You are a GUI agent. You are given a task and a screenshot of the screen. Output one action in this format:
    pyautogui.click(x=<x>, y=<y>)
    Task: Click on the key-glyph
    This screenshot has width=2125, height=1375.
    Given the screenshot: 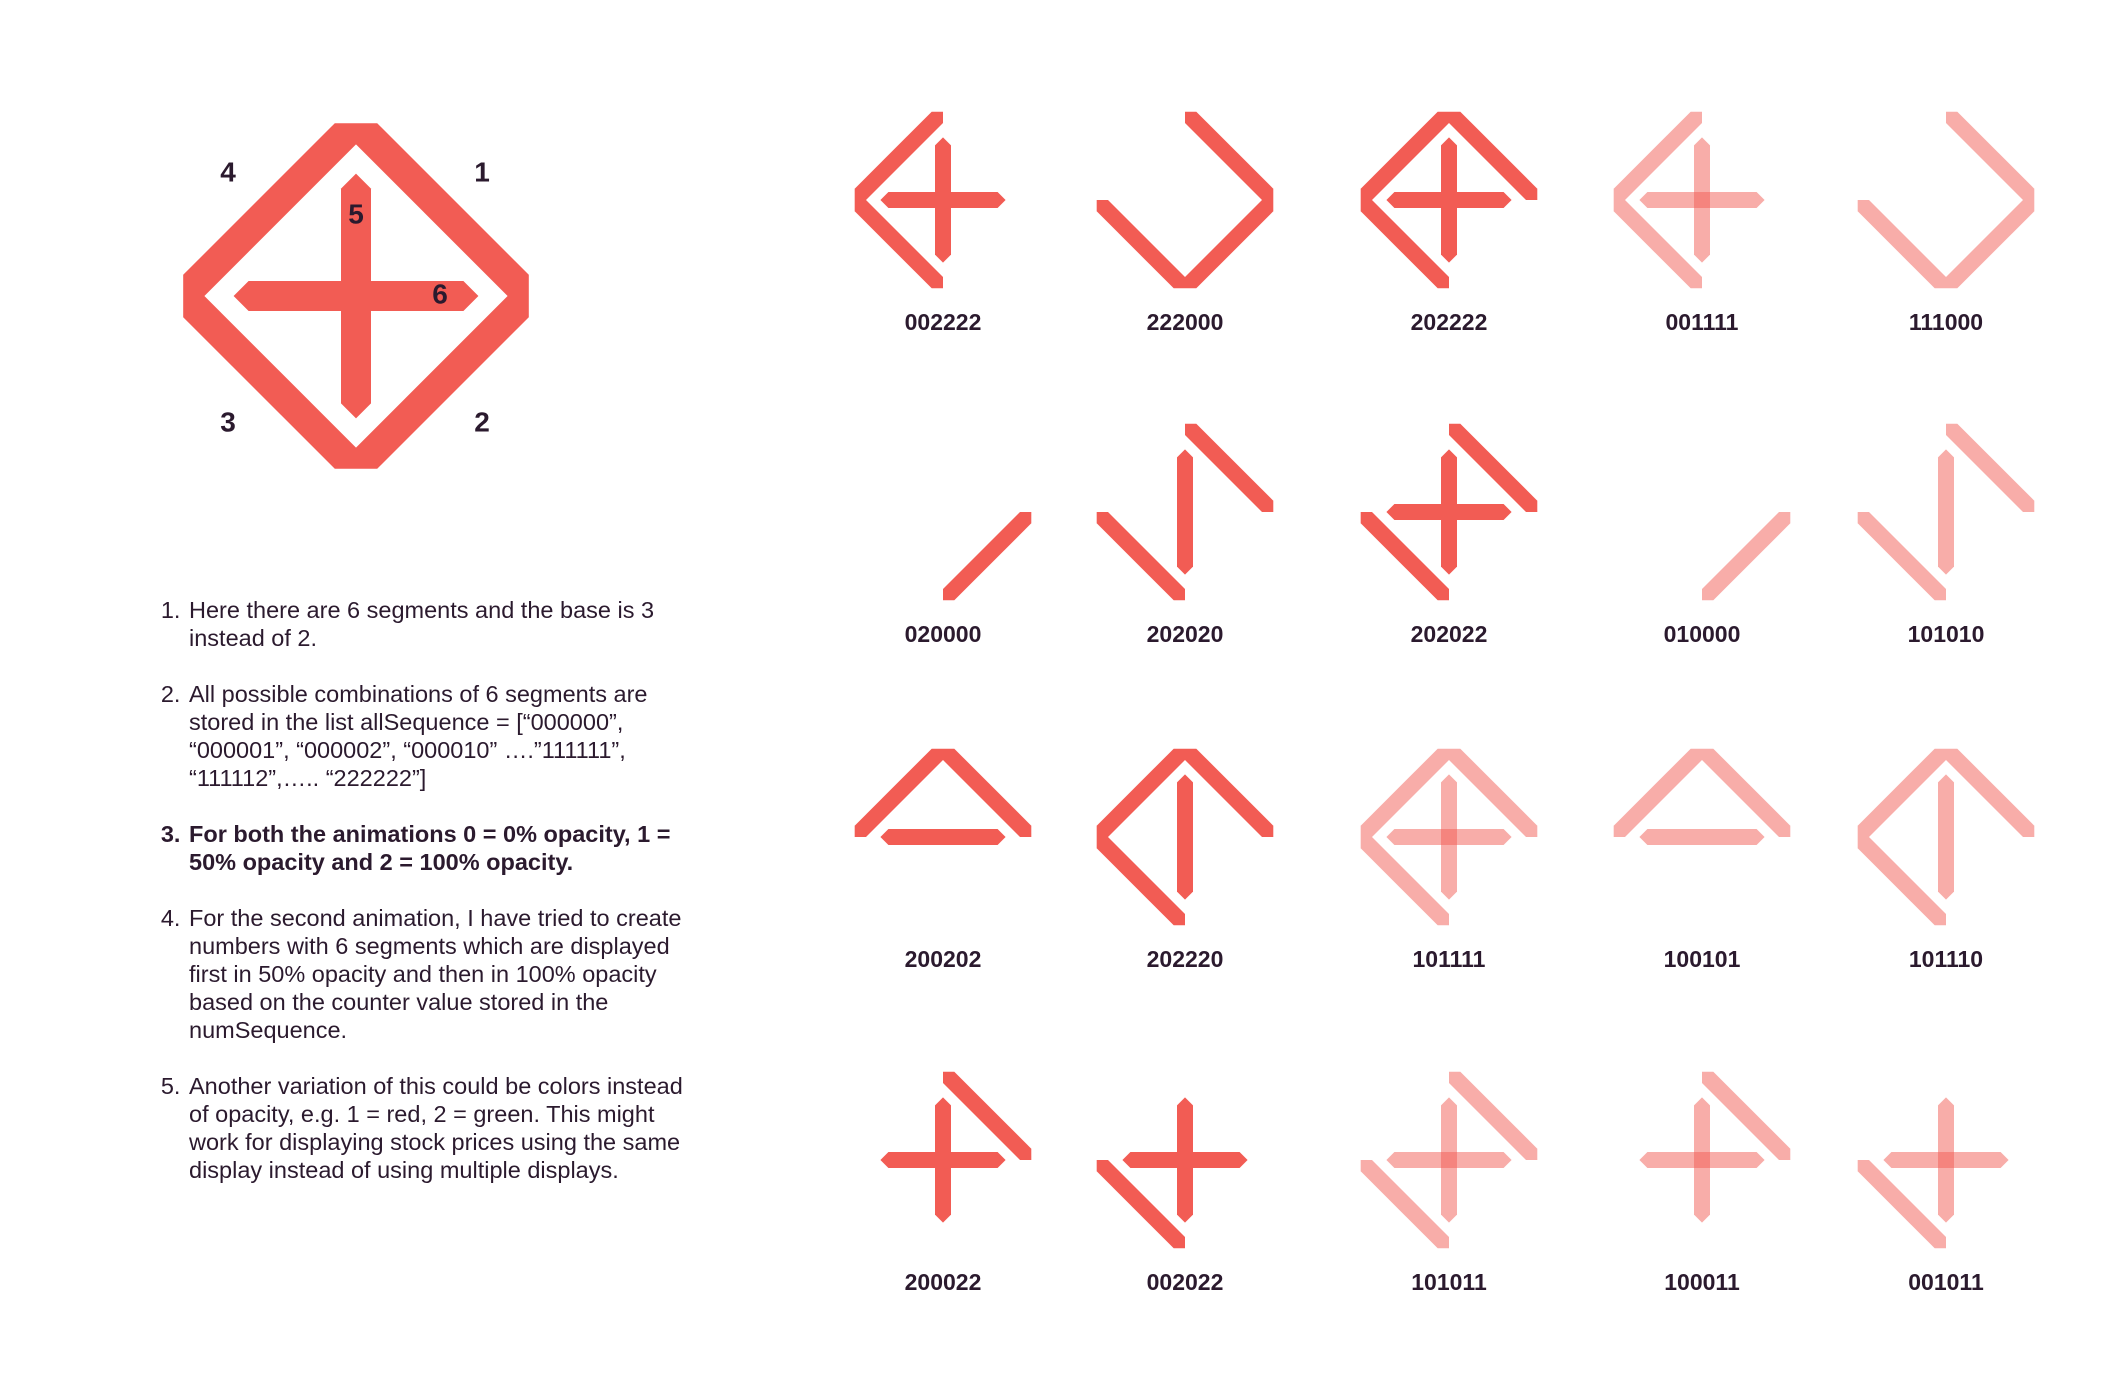 What is the action you would take?
    pyautogui.click(x=356, y=296)
    